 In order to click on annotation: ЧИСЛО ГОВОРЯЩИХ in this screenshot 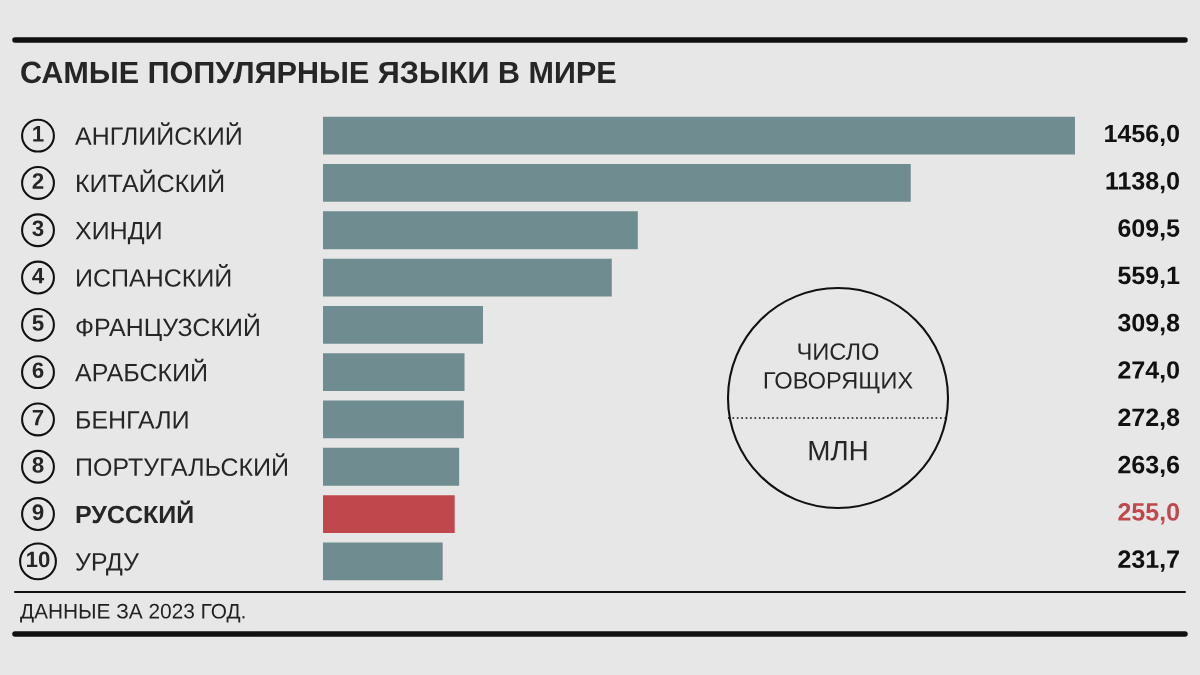, I will do `click(838, 368)`.